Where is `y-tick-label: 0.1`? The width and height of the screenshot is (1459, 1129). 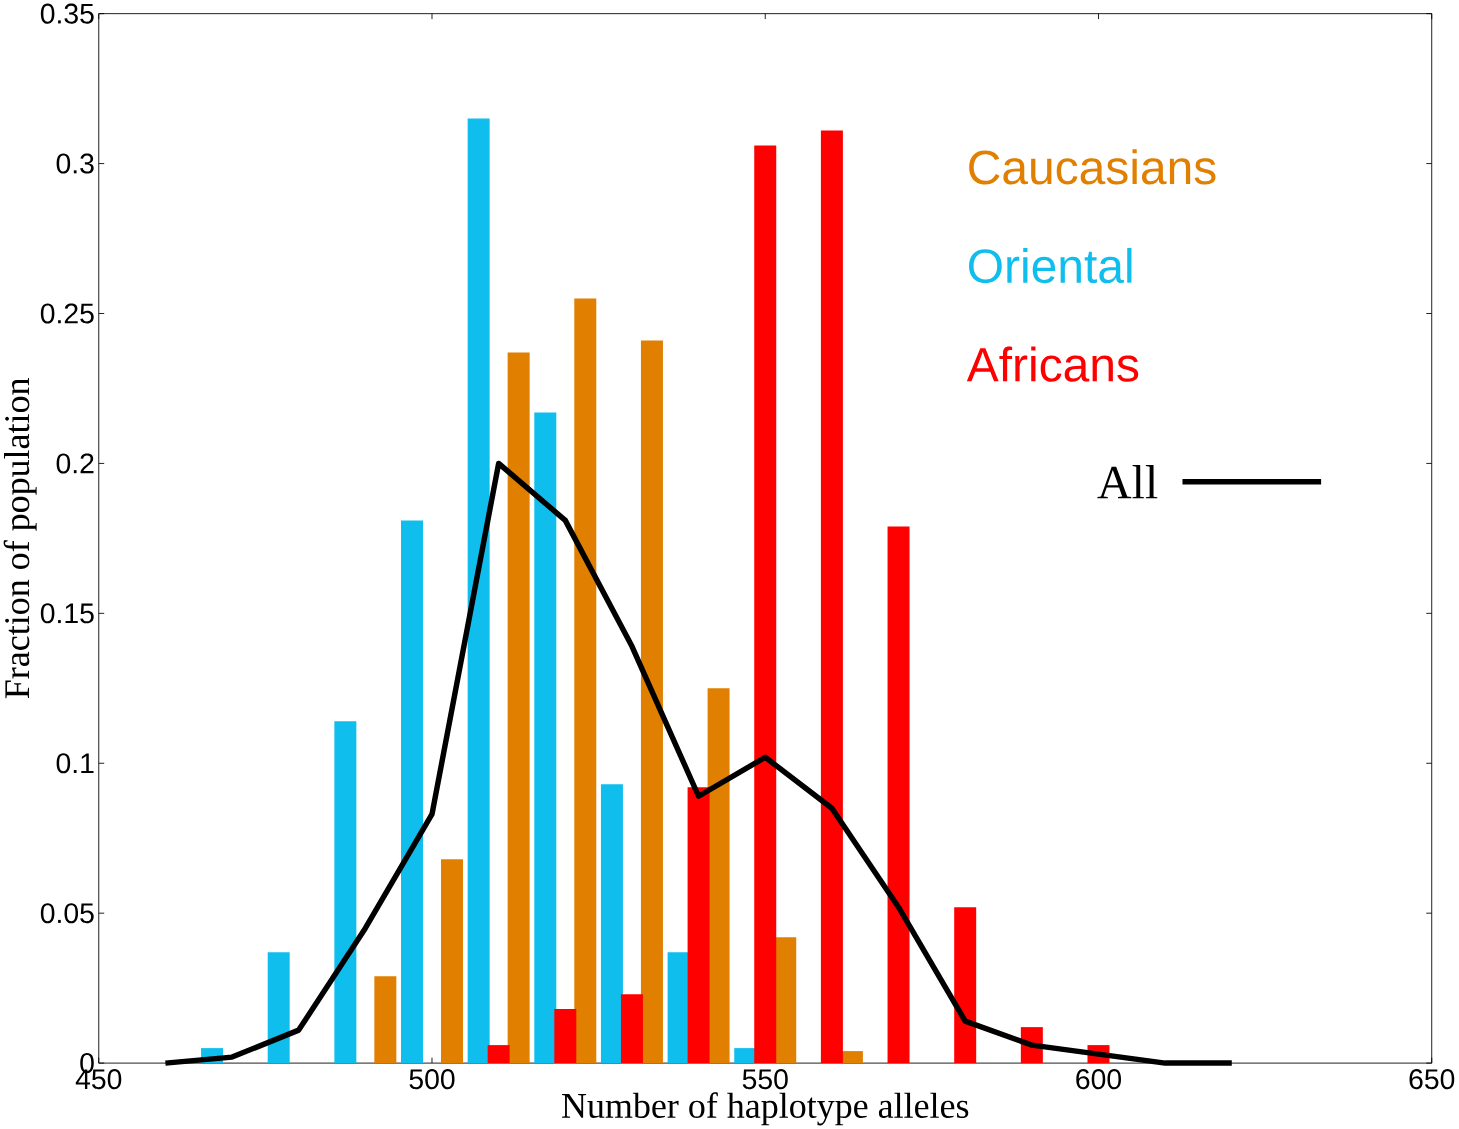 y-tick-label: 0.1 is located at coordinates (75, 763).